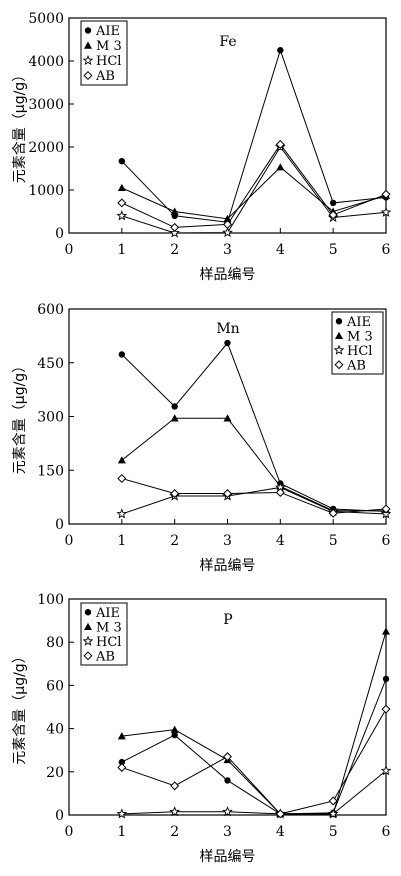  I want to click on y-tick-label: 1000, so click(46, 191).